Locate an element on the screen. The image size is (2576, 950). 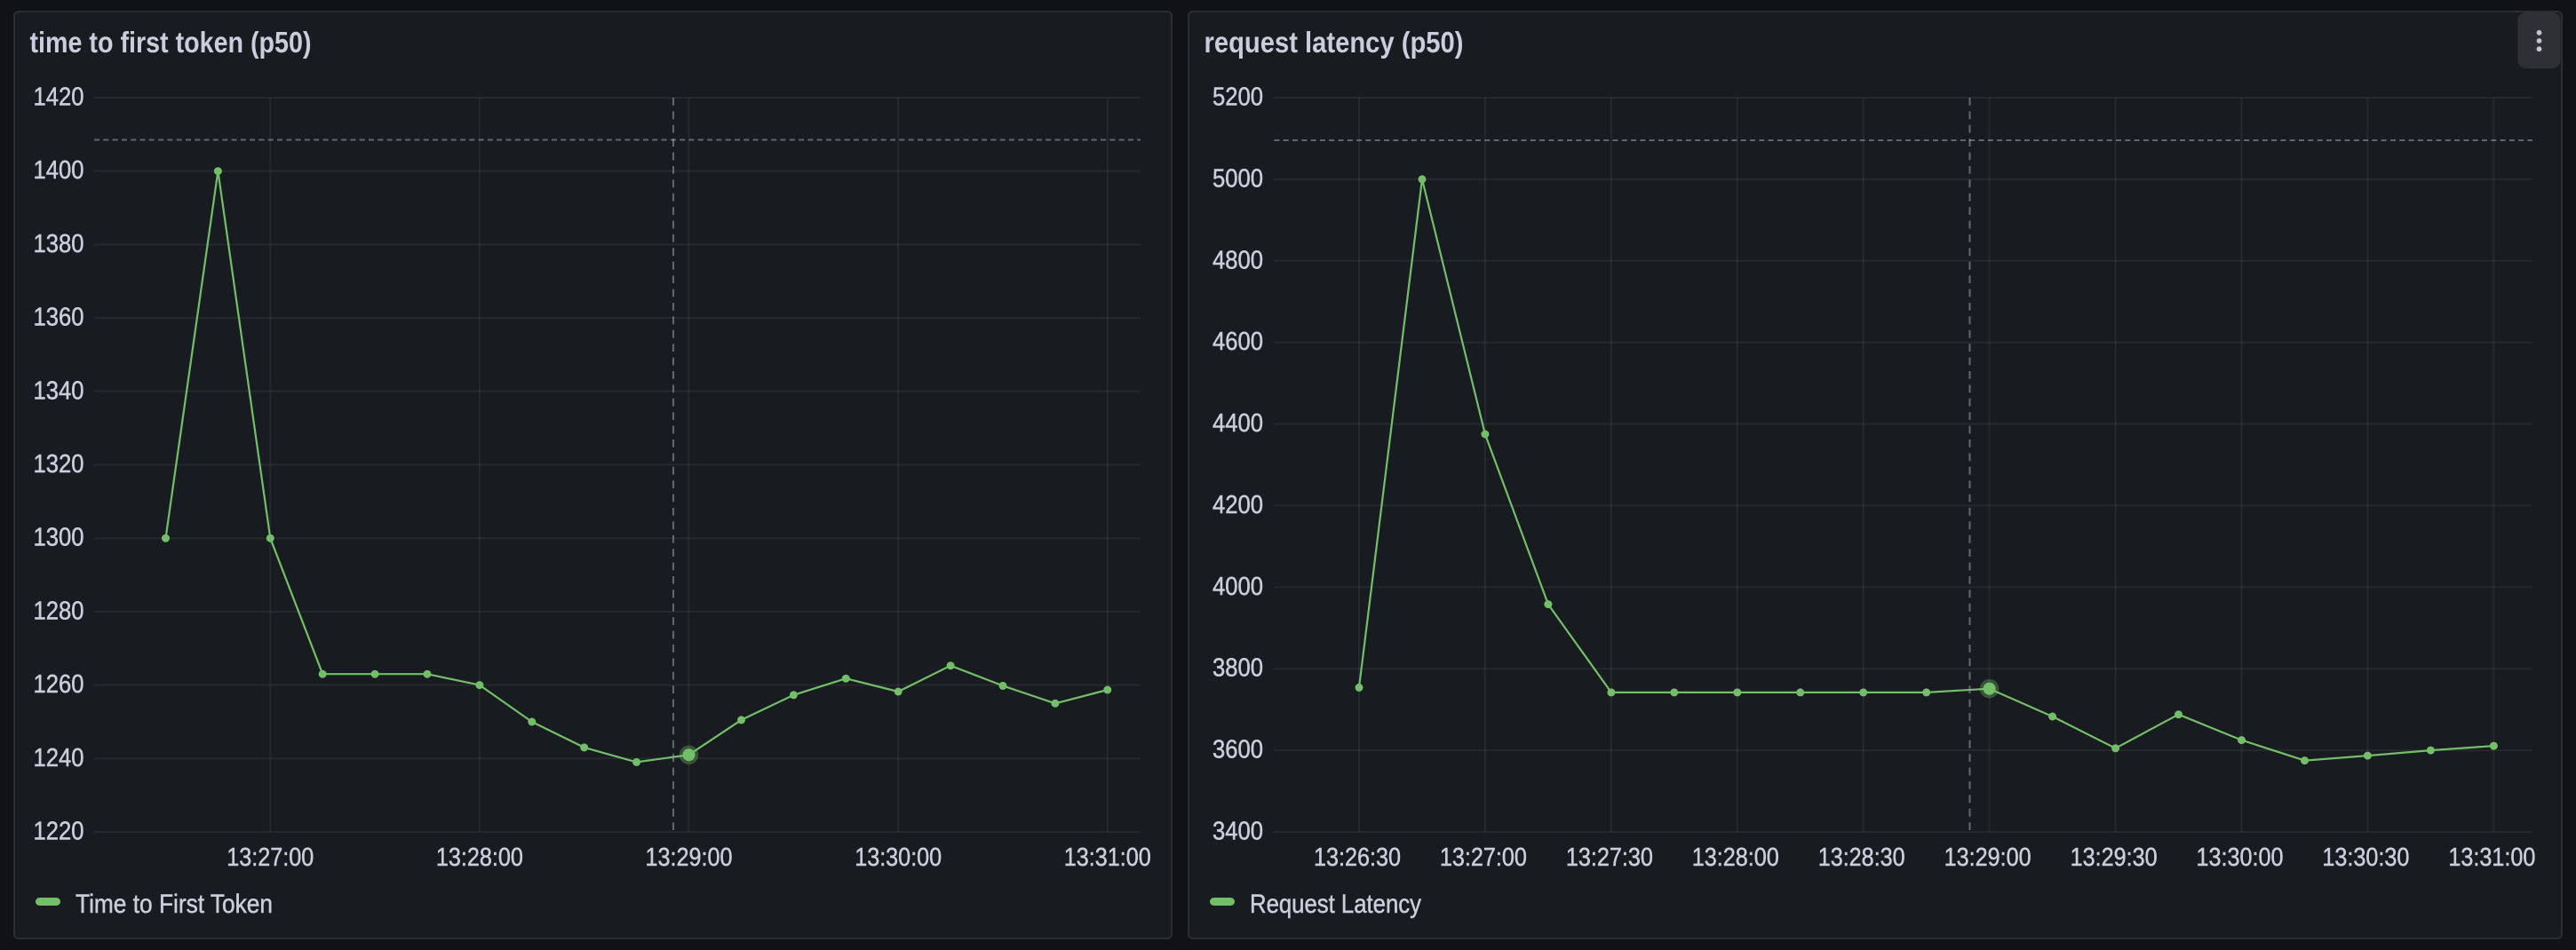
svg-text: 1320 is located at coordinates (59, 464).